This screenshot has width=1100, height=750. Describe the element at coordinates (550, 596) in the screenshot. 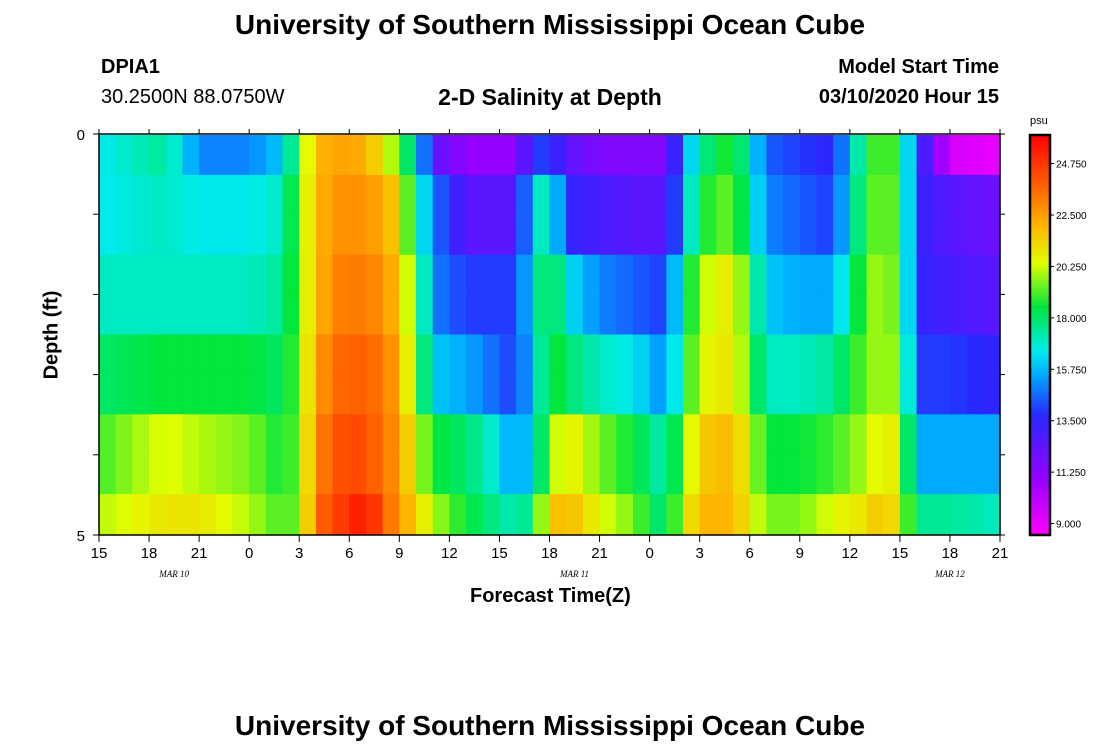

I see `x-axis-label: Forecast Time(Z)` at that location.